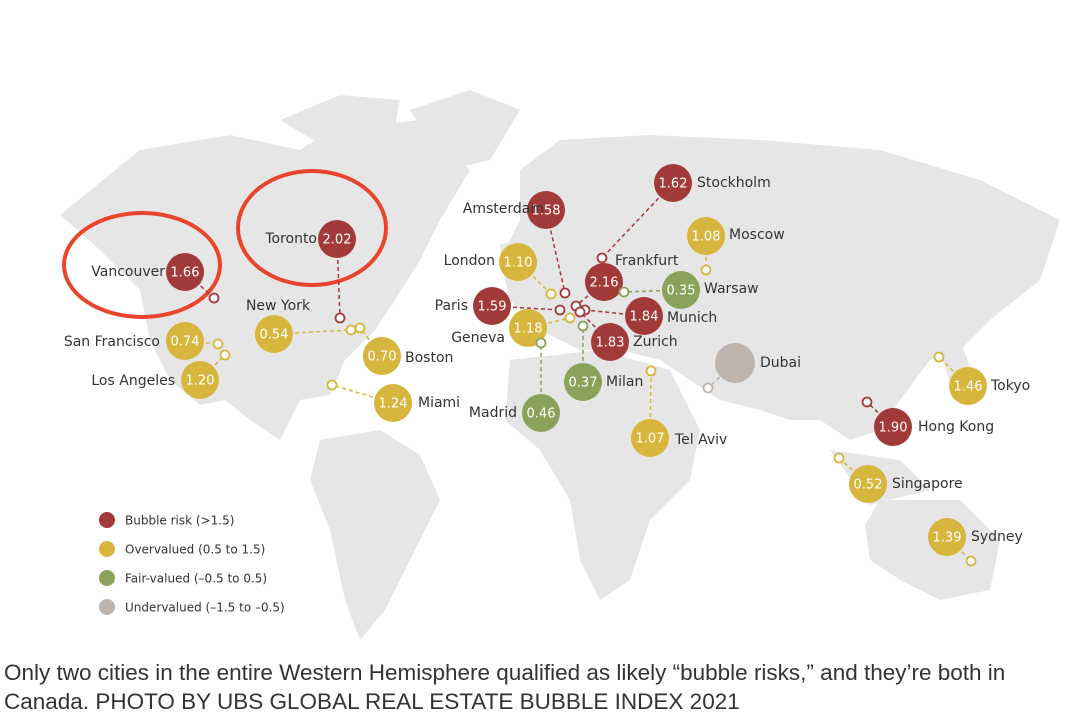  What do you see at coordinates (927, 484) in the screenshot?
I see `city-name: Singapore` at bounding box center [927, 484].